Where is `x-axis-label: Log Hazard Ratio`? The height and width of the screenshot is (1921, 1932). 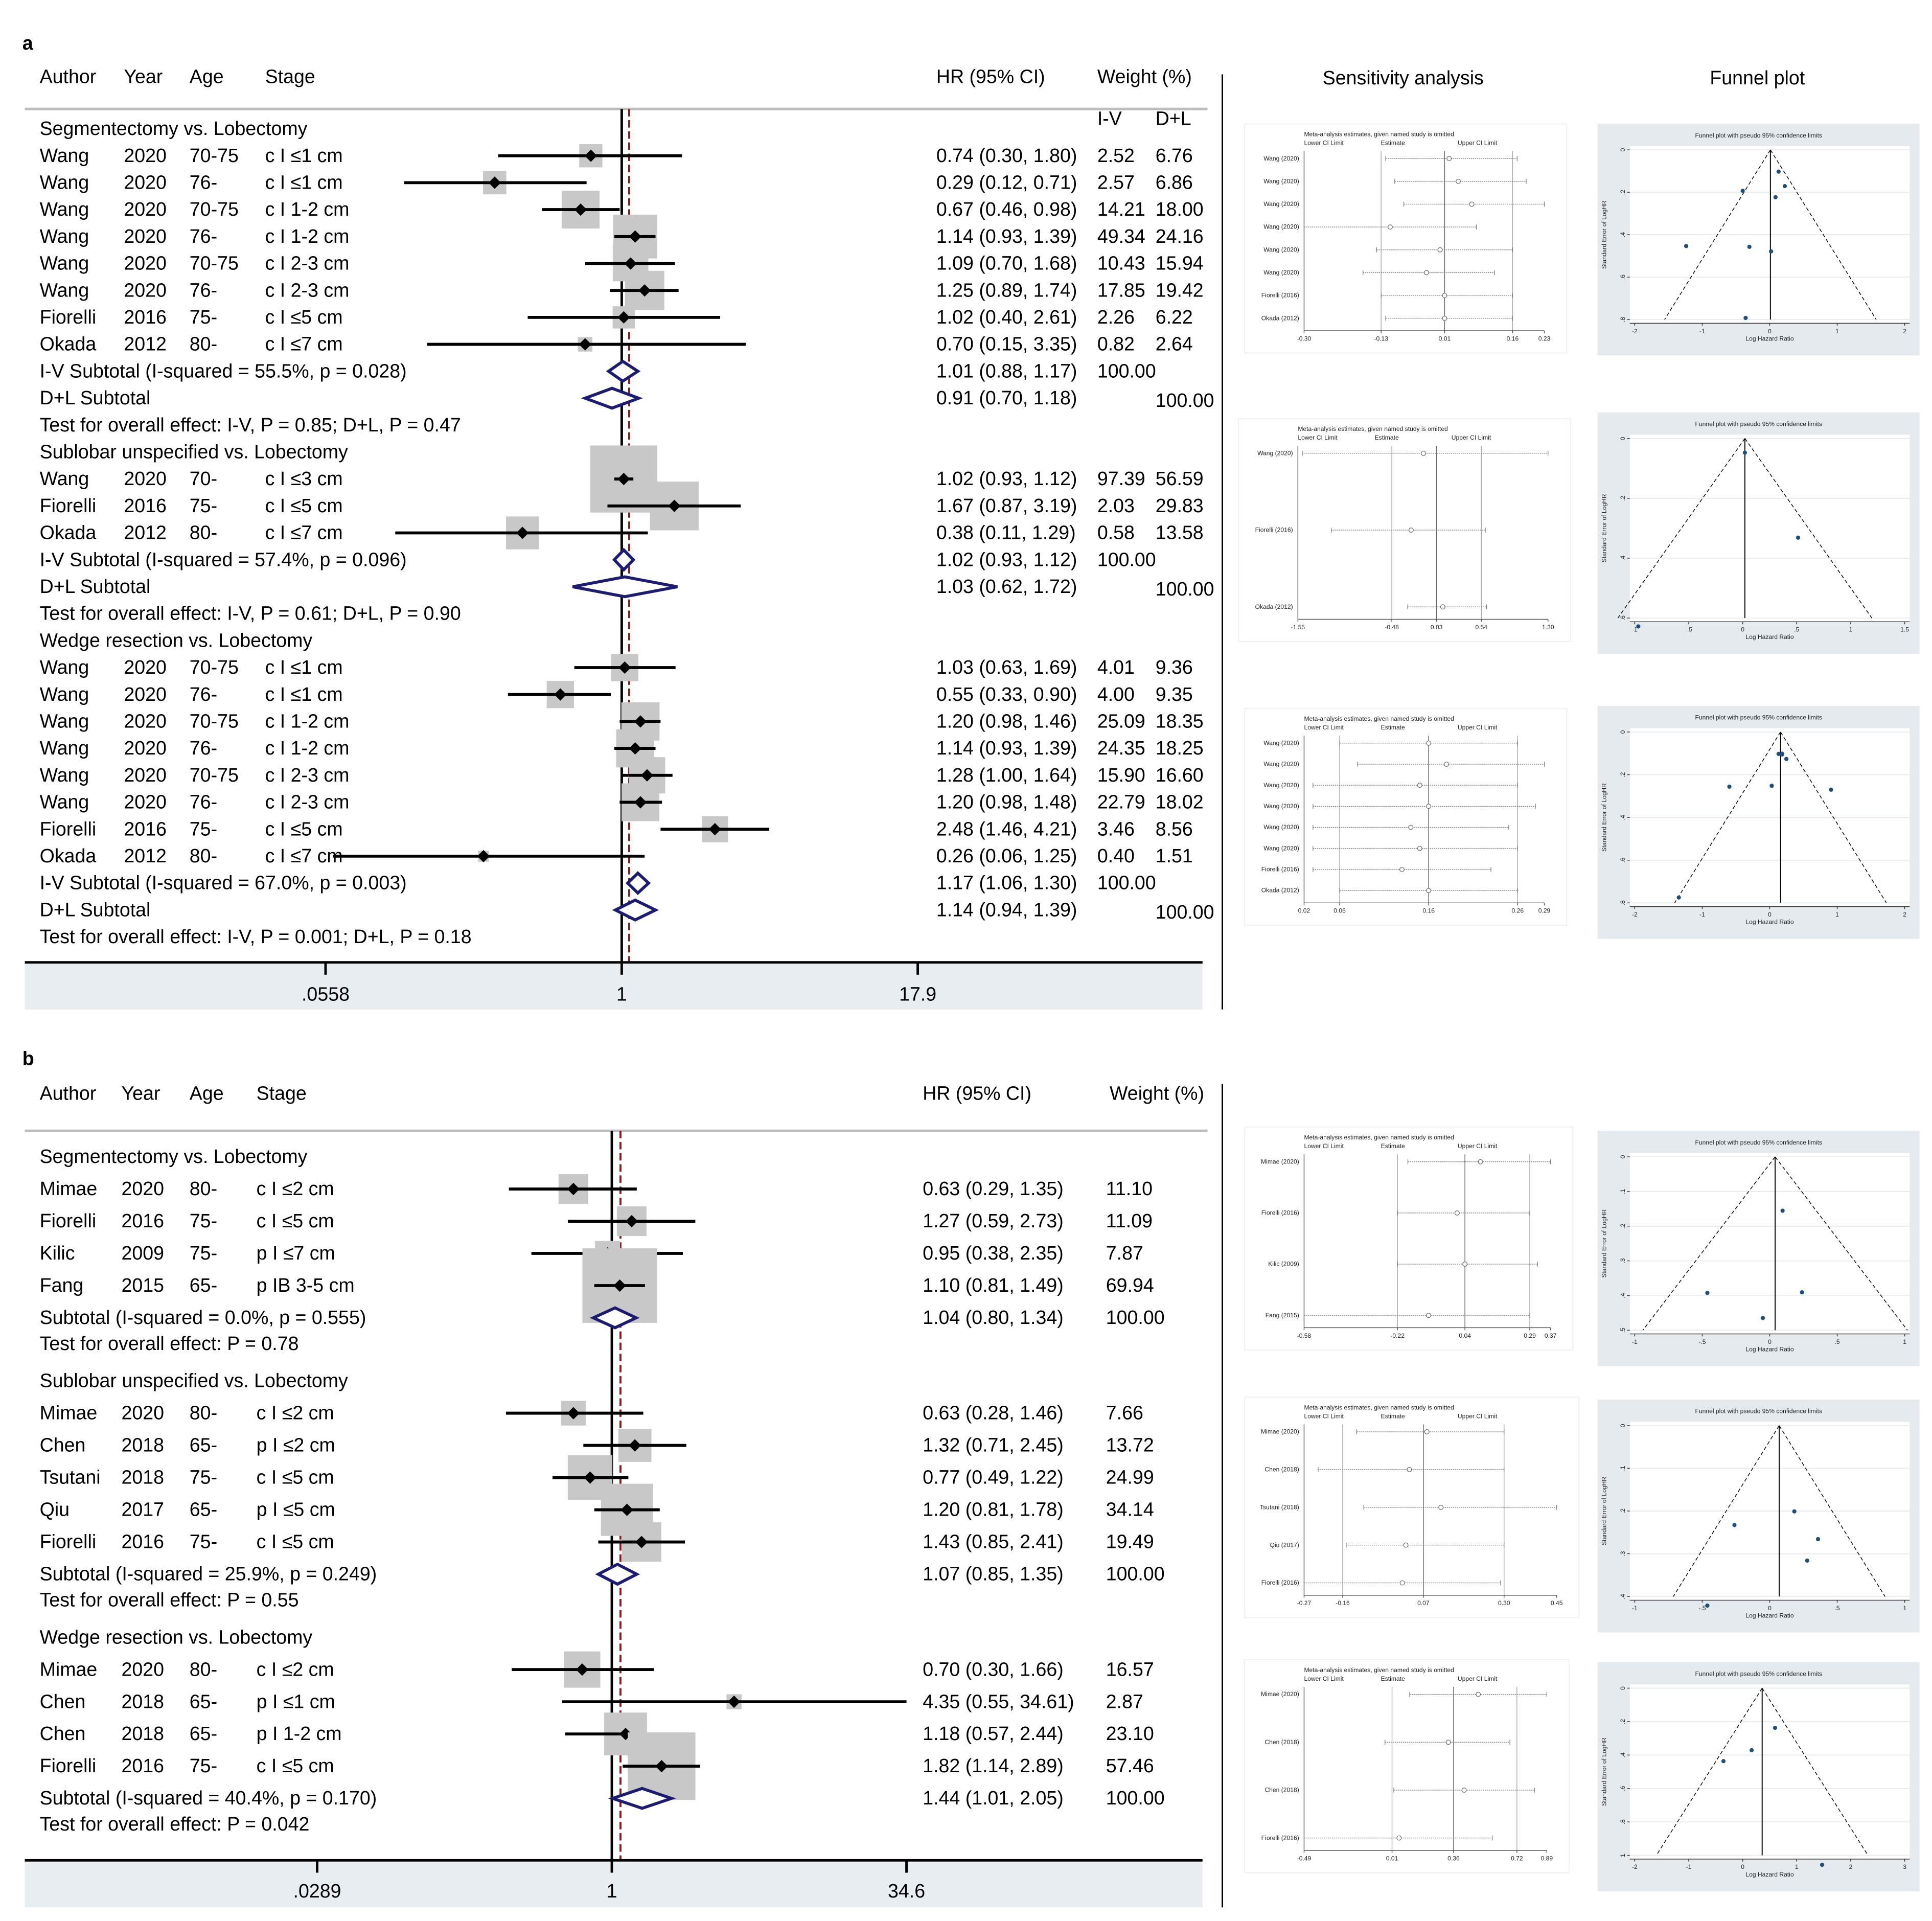 x-axis-label: Log Hazard Ratio is located at coordinates (1769, 923).